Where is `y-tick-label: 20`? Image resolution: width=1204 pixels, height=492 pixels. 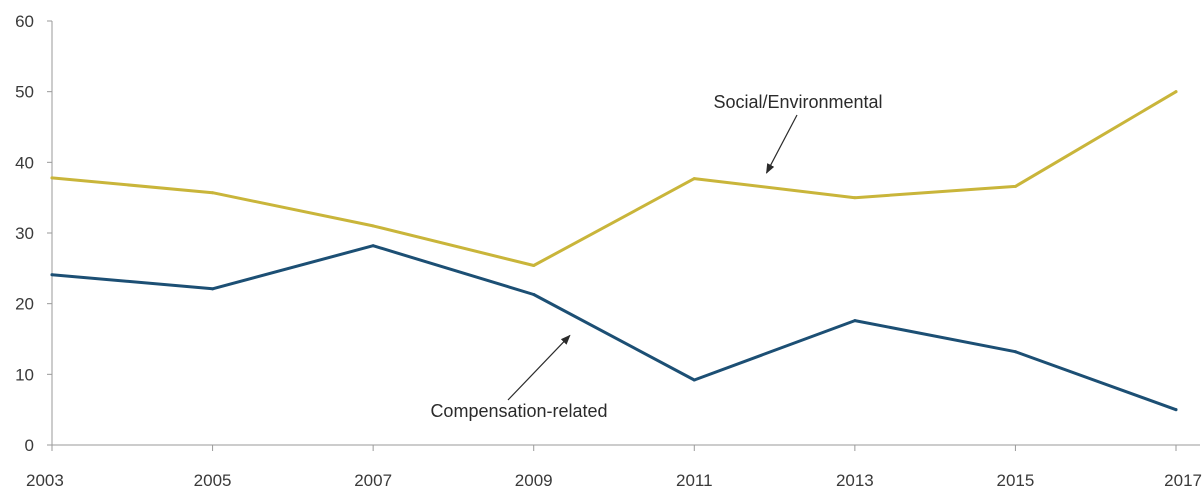
y-tick-label: 20 is located at coordinates (24, 304).